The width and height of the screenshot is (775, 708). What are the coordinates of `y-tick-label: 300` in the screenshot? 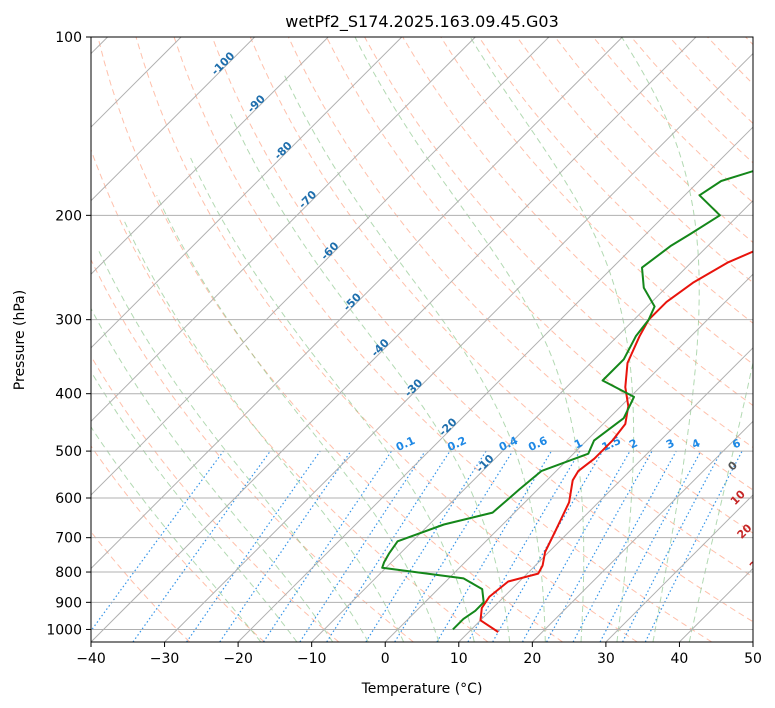 It's located at (68, 321).